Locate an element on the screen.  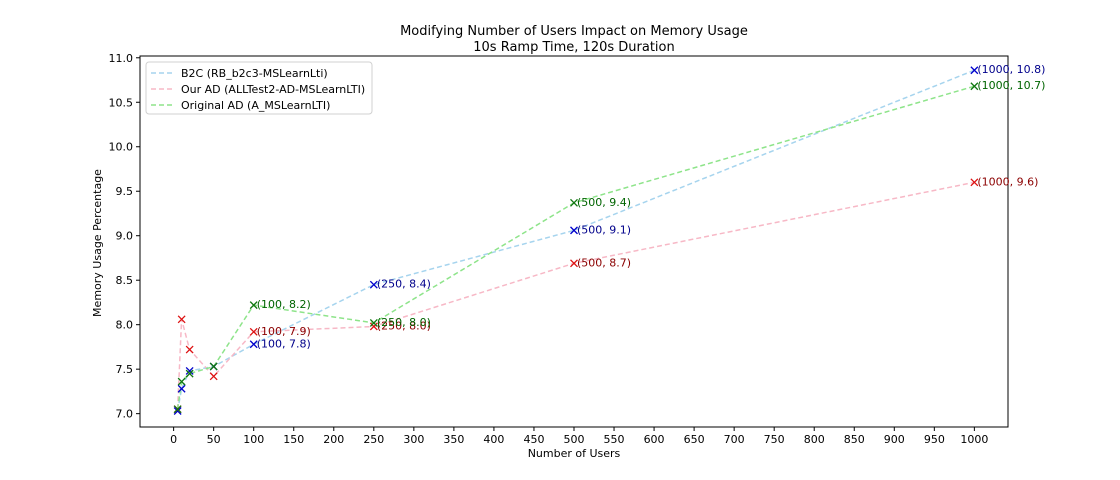
x-tick-label: 0 is located at coordinates (173, 439).